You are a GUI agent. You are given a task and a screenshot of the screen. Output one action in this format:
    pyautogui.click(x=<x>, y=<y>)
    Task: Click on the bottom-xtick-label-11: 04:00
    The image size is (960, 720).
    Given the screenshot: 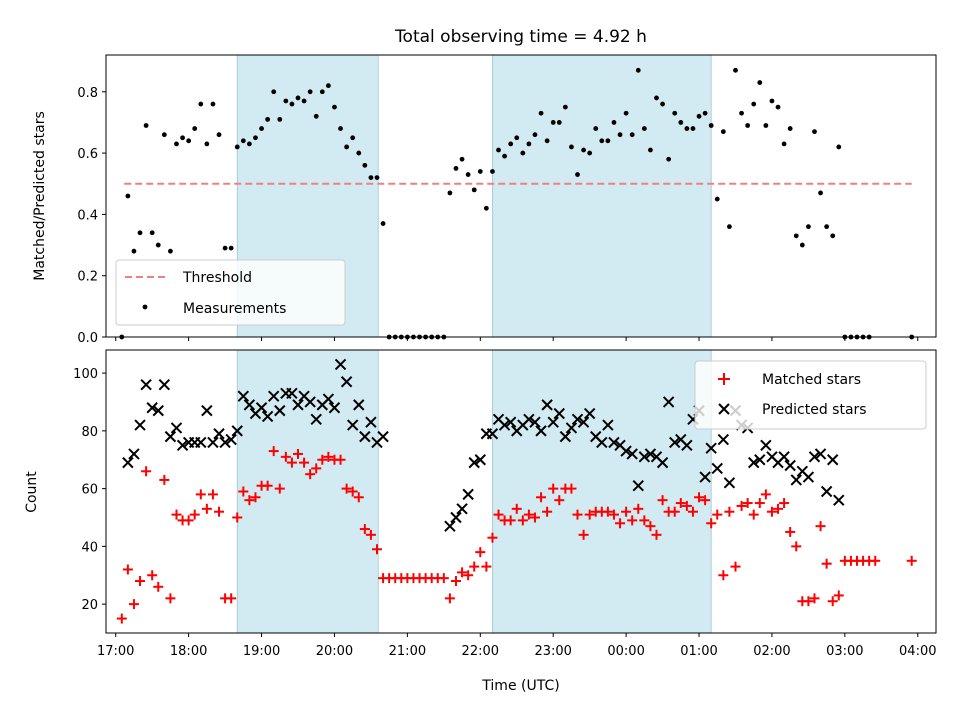 What is the action you would take?
    pyautogui.click(x=917, y=651)
    